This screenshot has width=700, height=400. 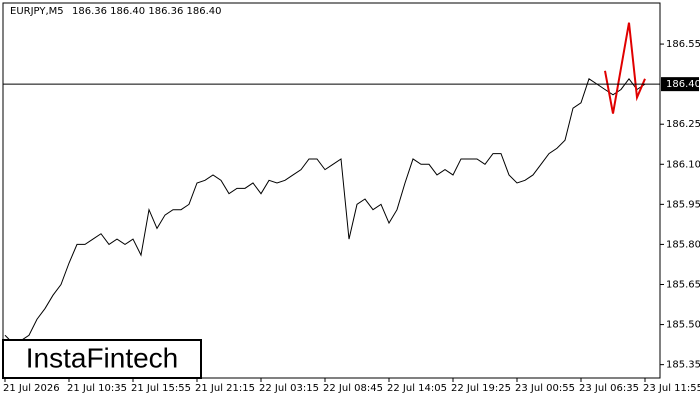 What do you see at coordinates (353, 388) in the screenshot?
I see `x-tick-label: 22 Jul 08:45` at bounding box center [353, 388].